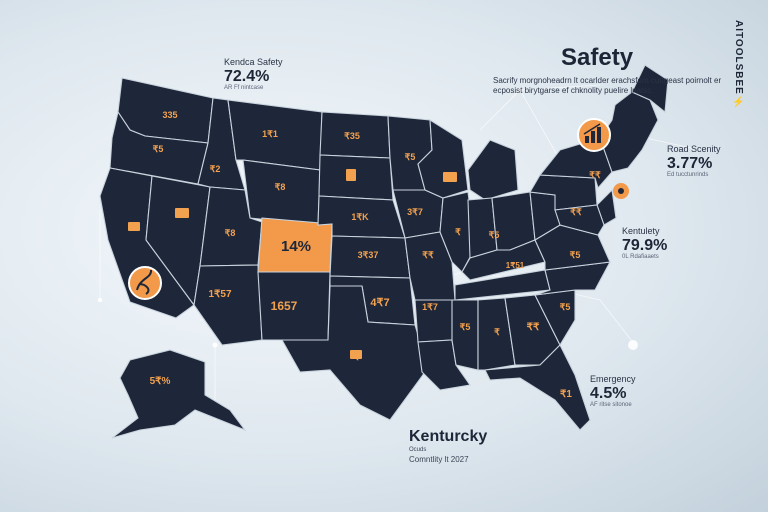 The height and width of the screenshot is (512, 768). I want to click on label-id: ₹2, so click(215, 169).